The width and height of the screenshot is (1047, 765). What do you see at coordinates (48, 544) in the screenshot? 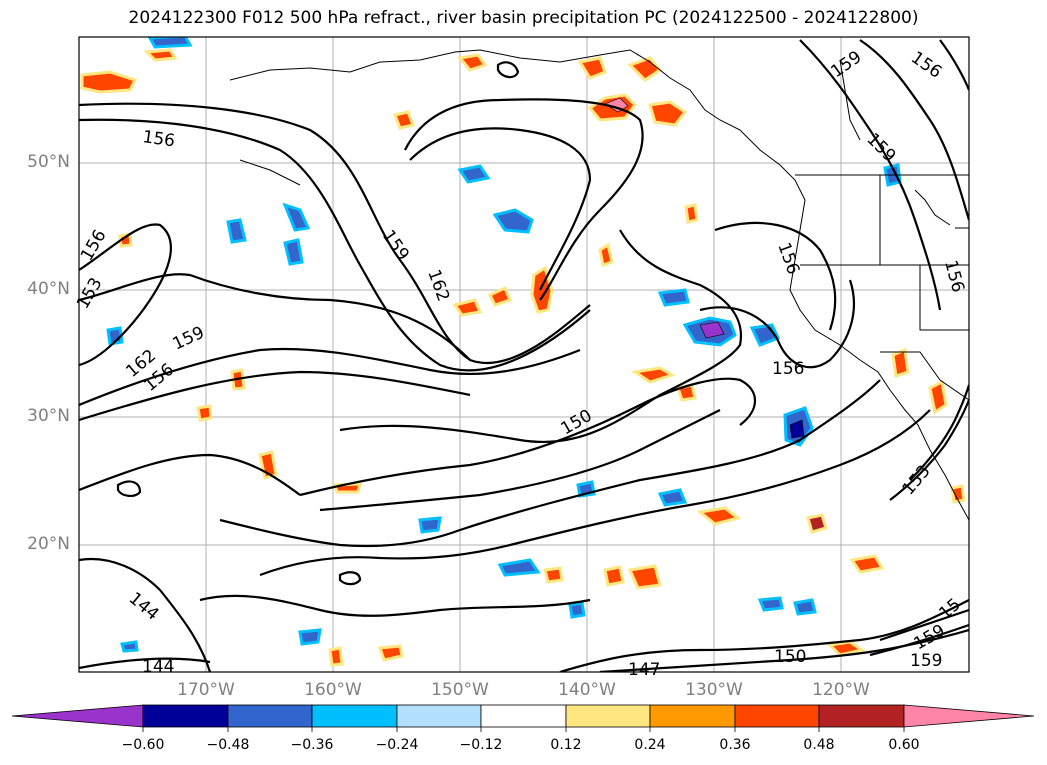
I see `lat-label: 20°N` at bounding box center [48, 544].